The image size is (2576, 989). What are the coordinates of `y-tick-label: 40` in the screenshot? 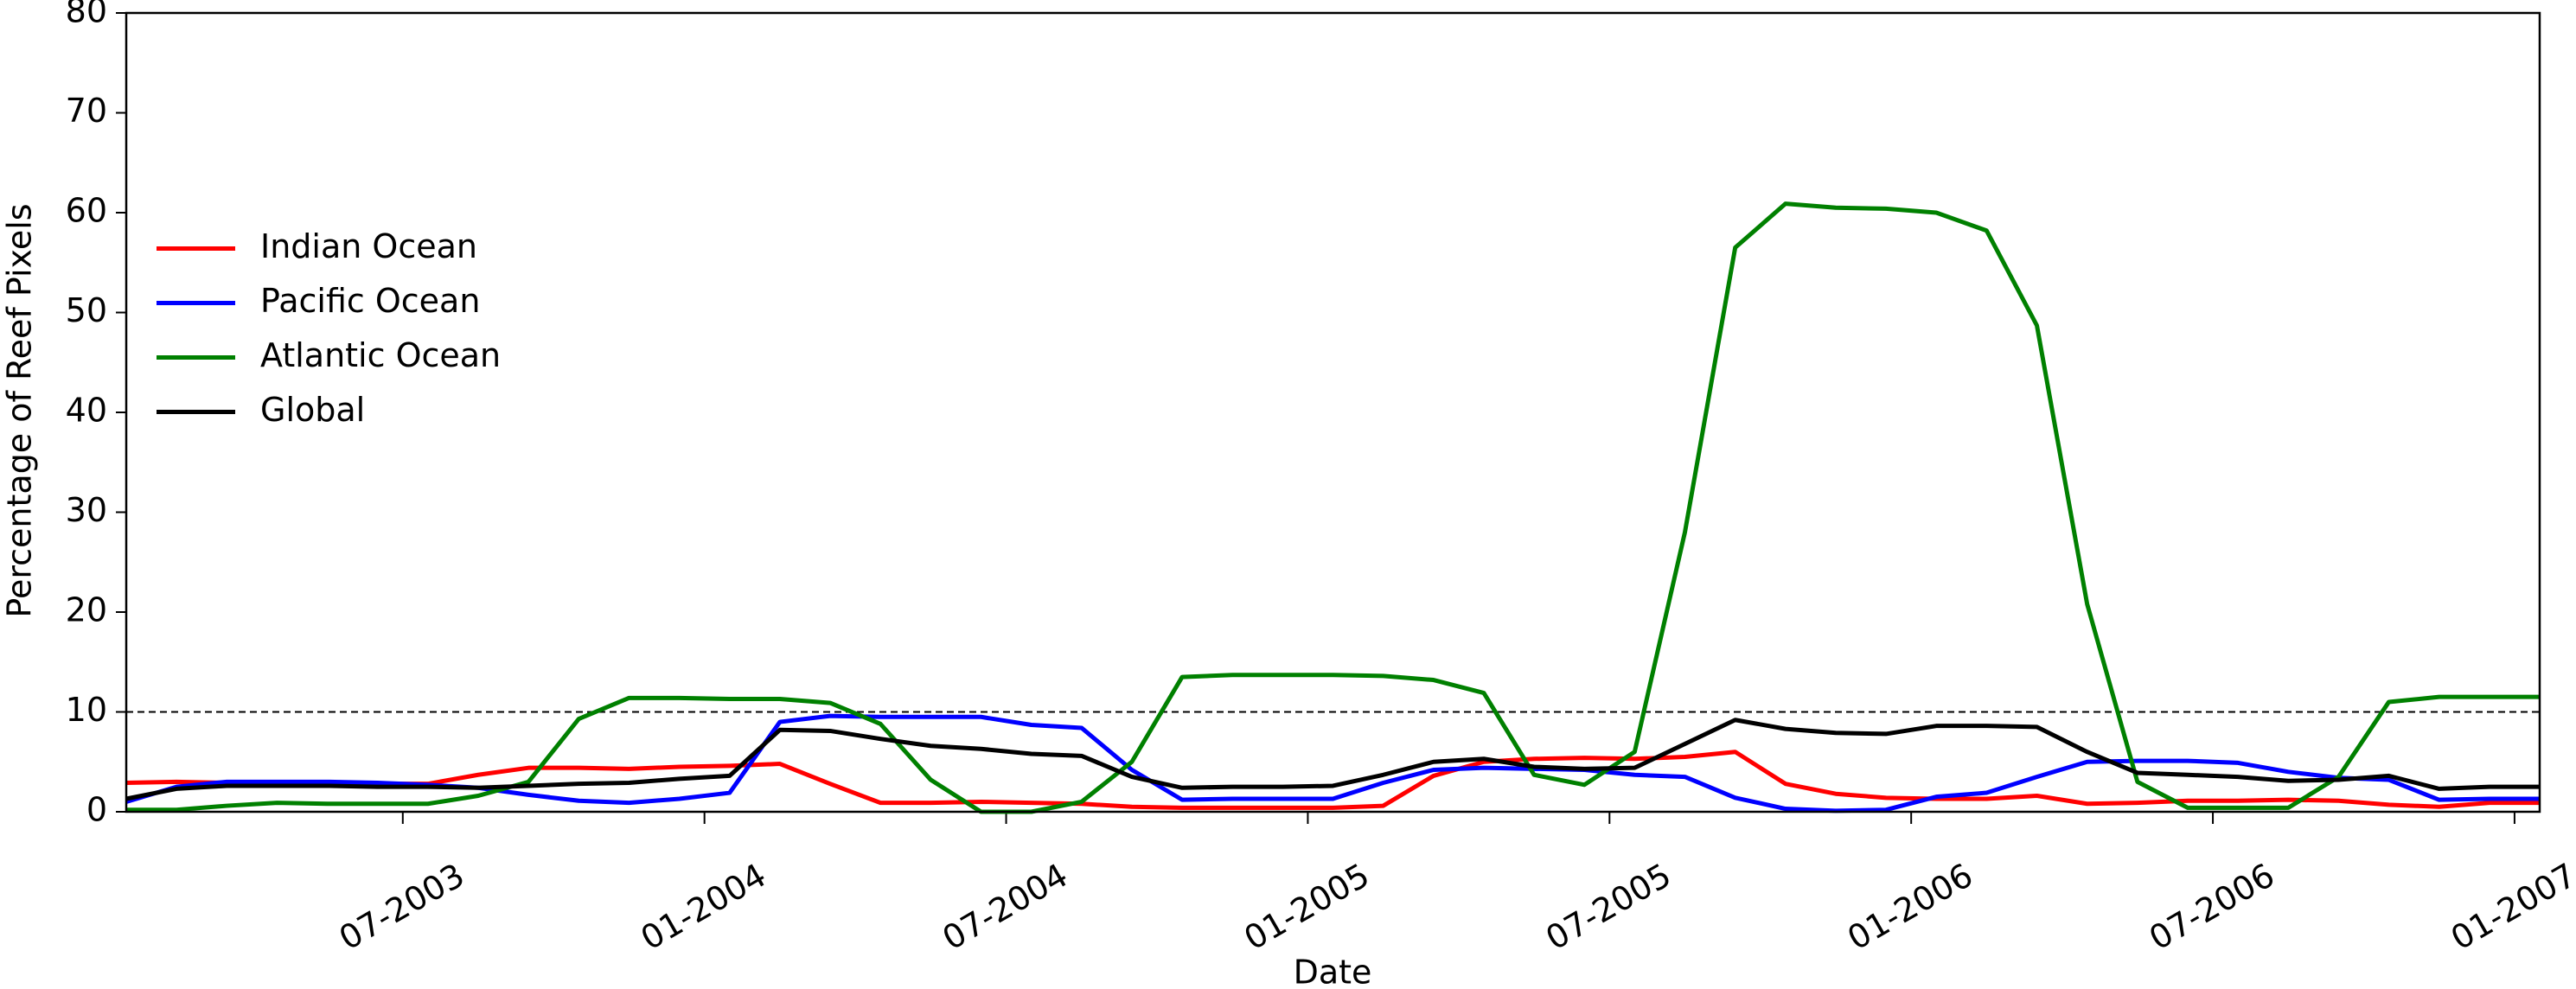 It's located at (87, 411).